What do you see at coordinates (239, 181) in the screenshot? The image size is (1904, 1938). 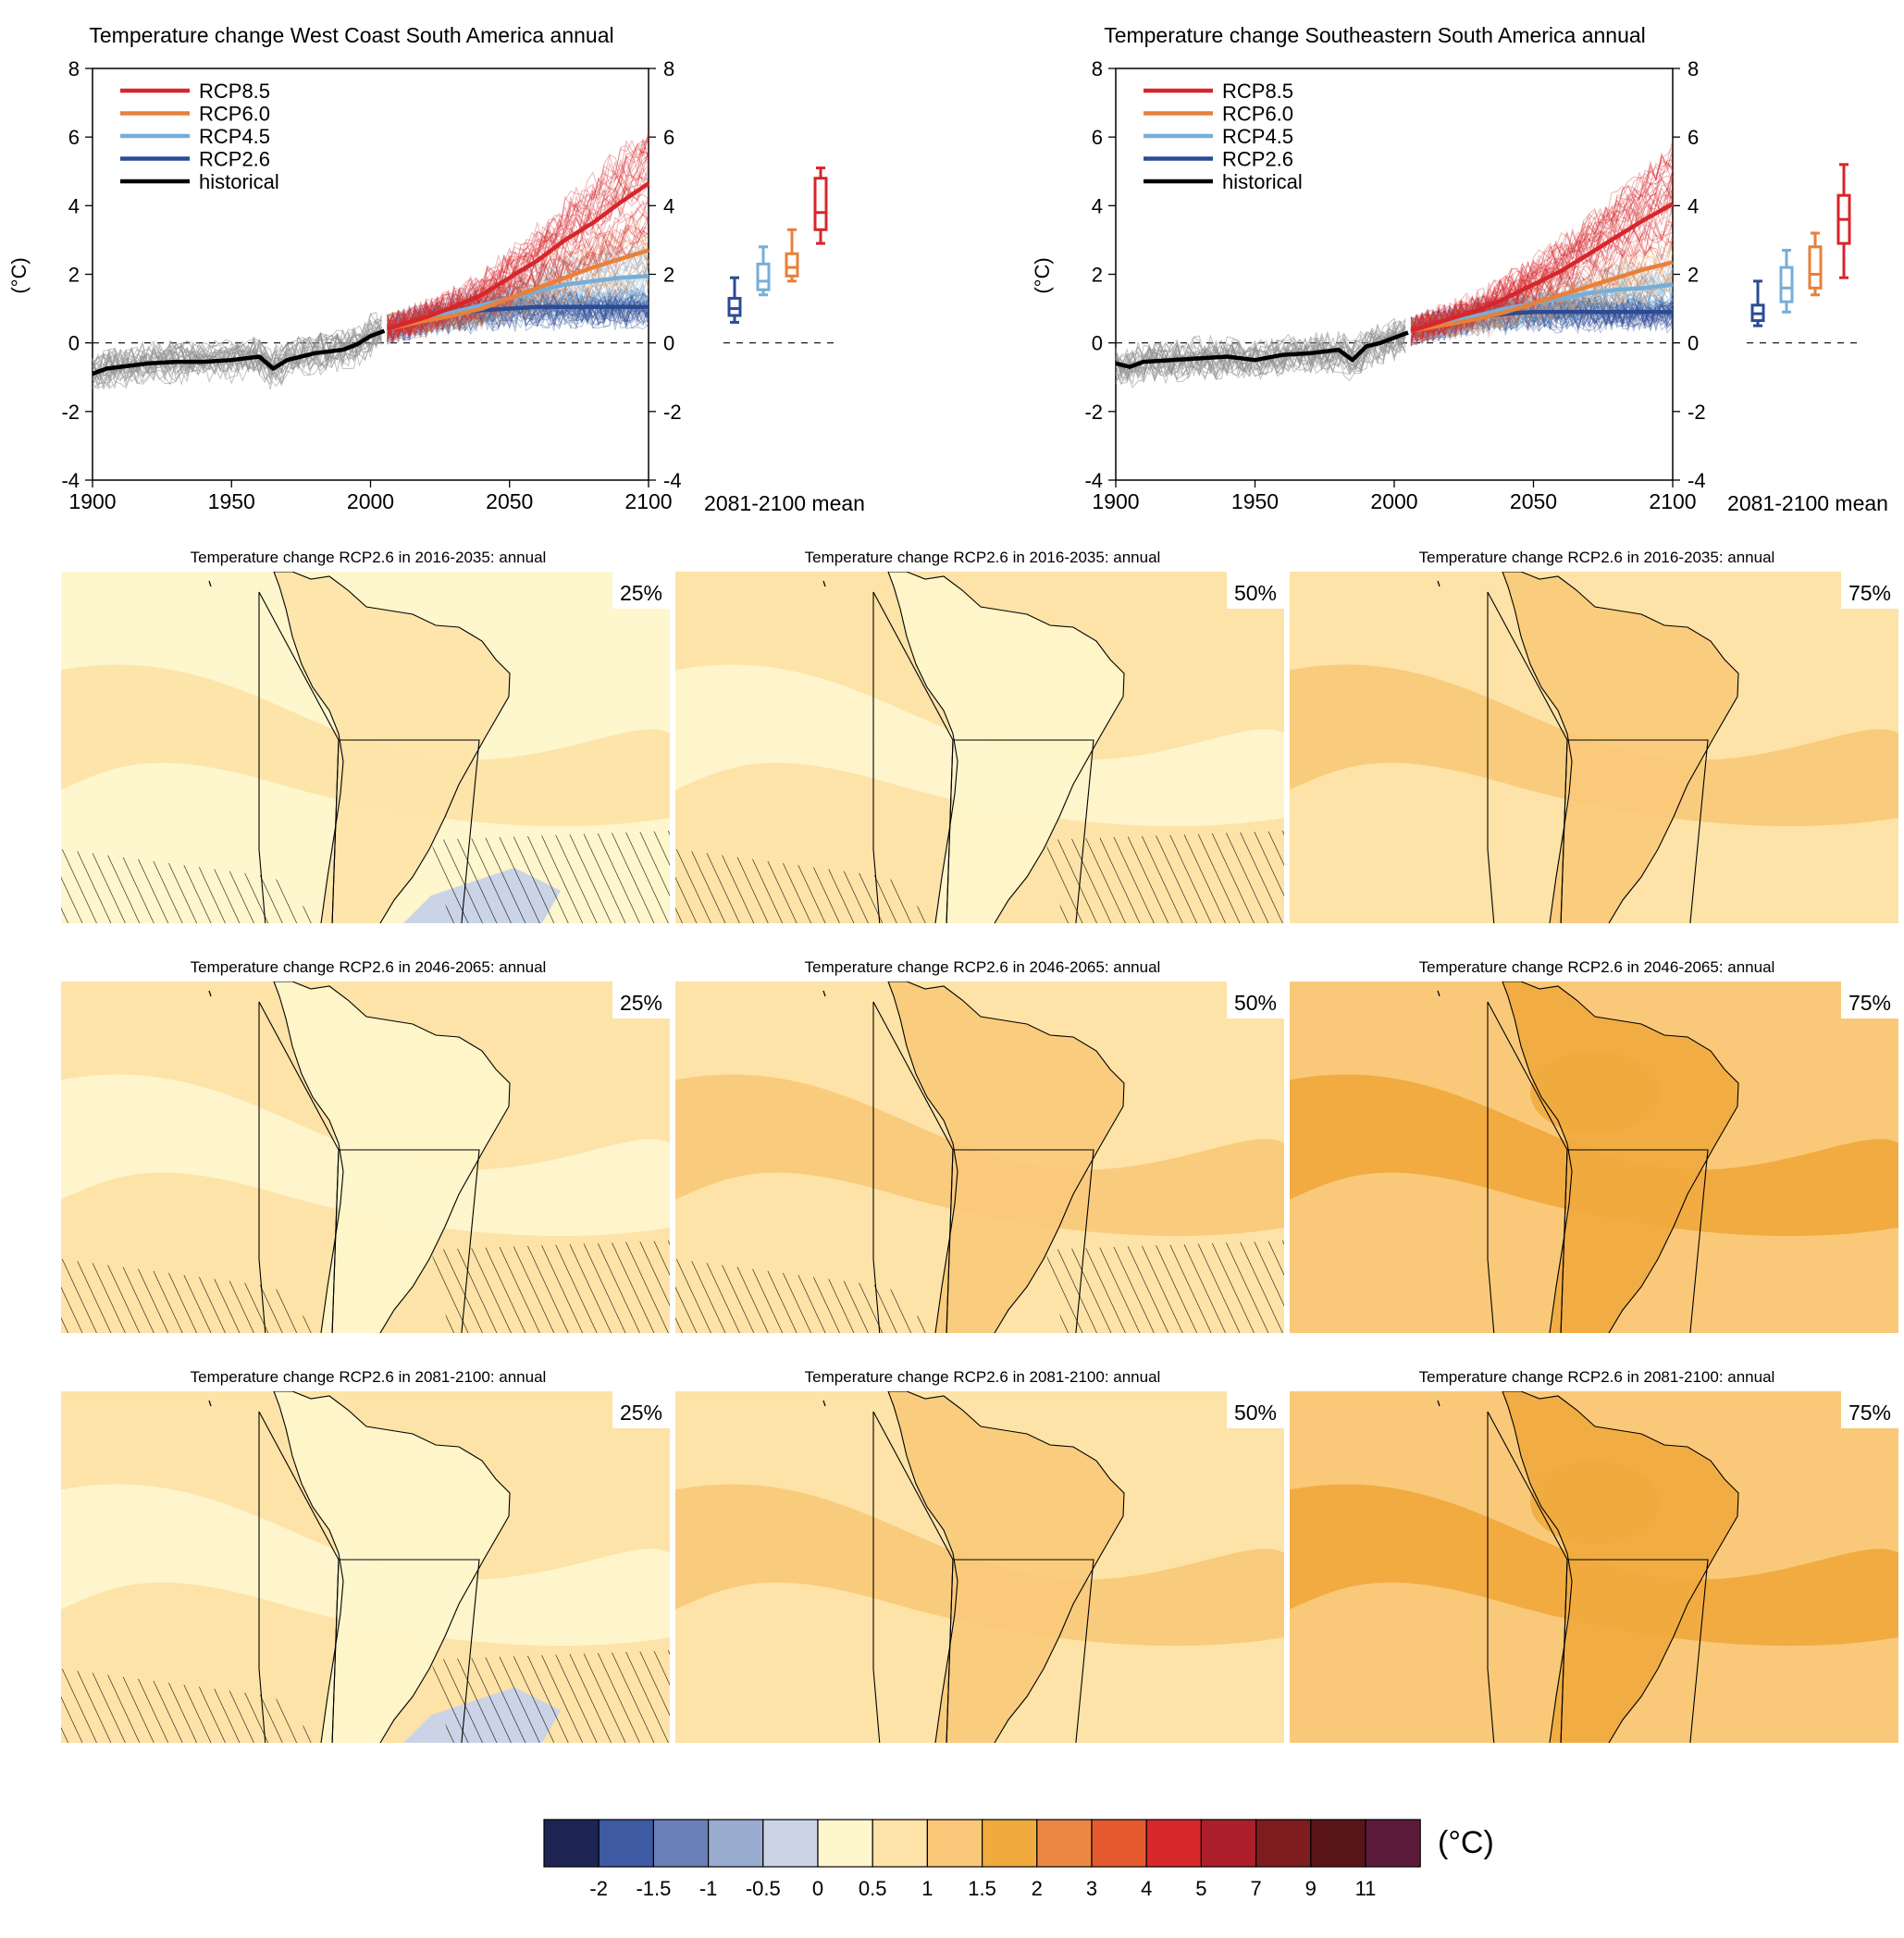 I see `legend-label: historical` at bounding box center [239, 181].